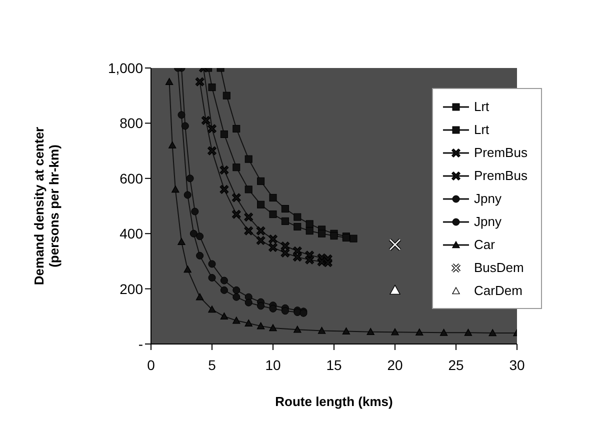 This screenshot has width=613, height=444. Describe the element at coordinates (484, 244) in the screenshot. I see `legend-label: Car` at that location.